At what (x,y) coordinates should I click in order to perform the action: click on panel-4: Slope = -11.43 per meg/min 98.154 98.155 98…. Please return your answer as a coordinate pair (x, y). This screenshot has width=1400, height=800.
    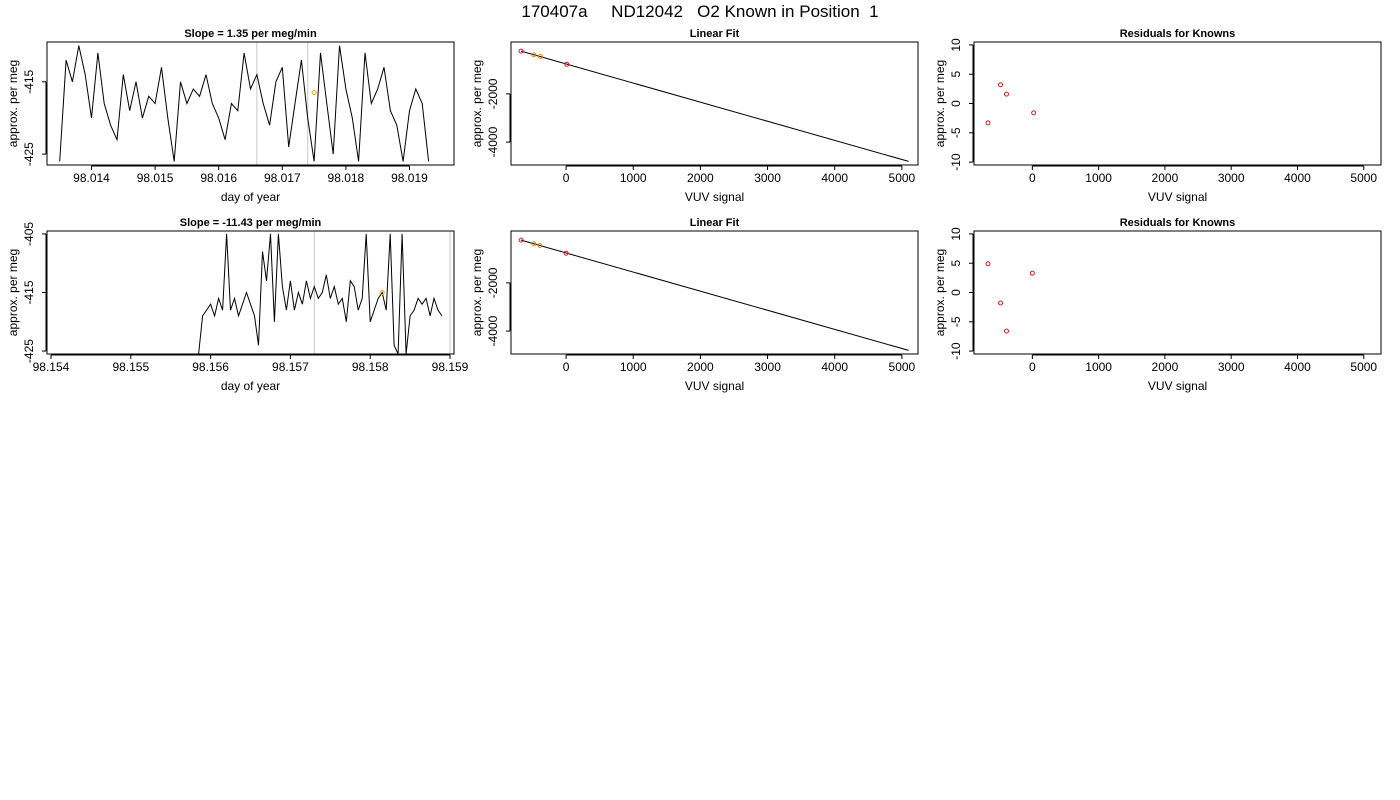
    Looking at the image, I should click on (237, 305).